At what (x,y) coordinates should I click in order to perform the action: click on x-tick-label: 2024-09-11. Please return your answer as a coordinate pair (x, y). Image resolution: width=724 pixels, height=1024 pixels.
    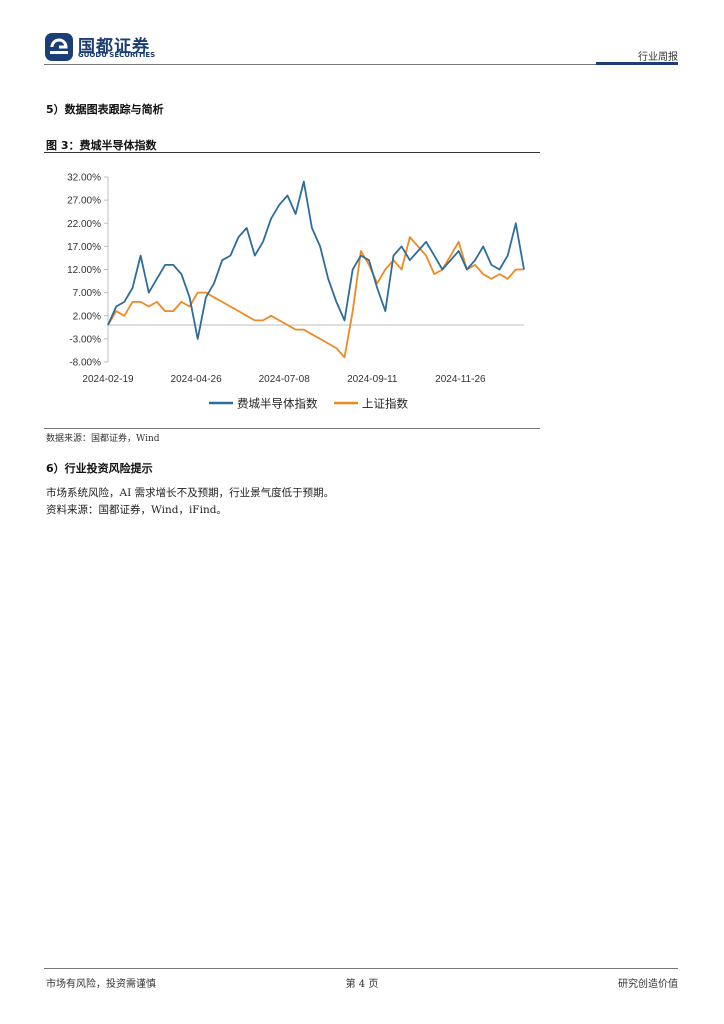
    Looking at the image, I should click on (372, 379).